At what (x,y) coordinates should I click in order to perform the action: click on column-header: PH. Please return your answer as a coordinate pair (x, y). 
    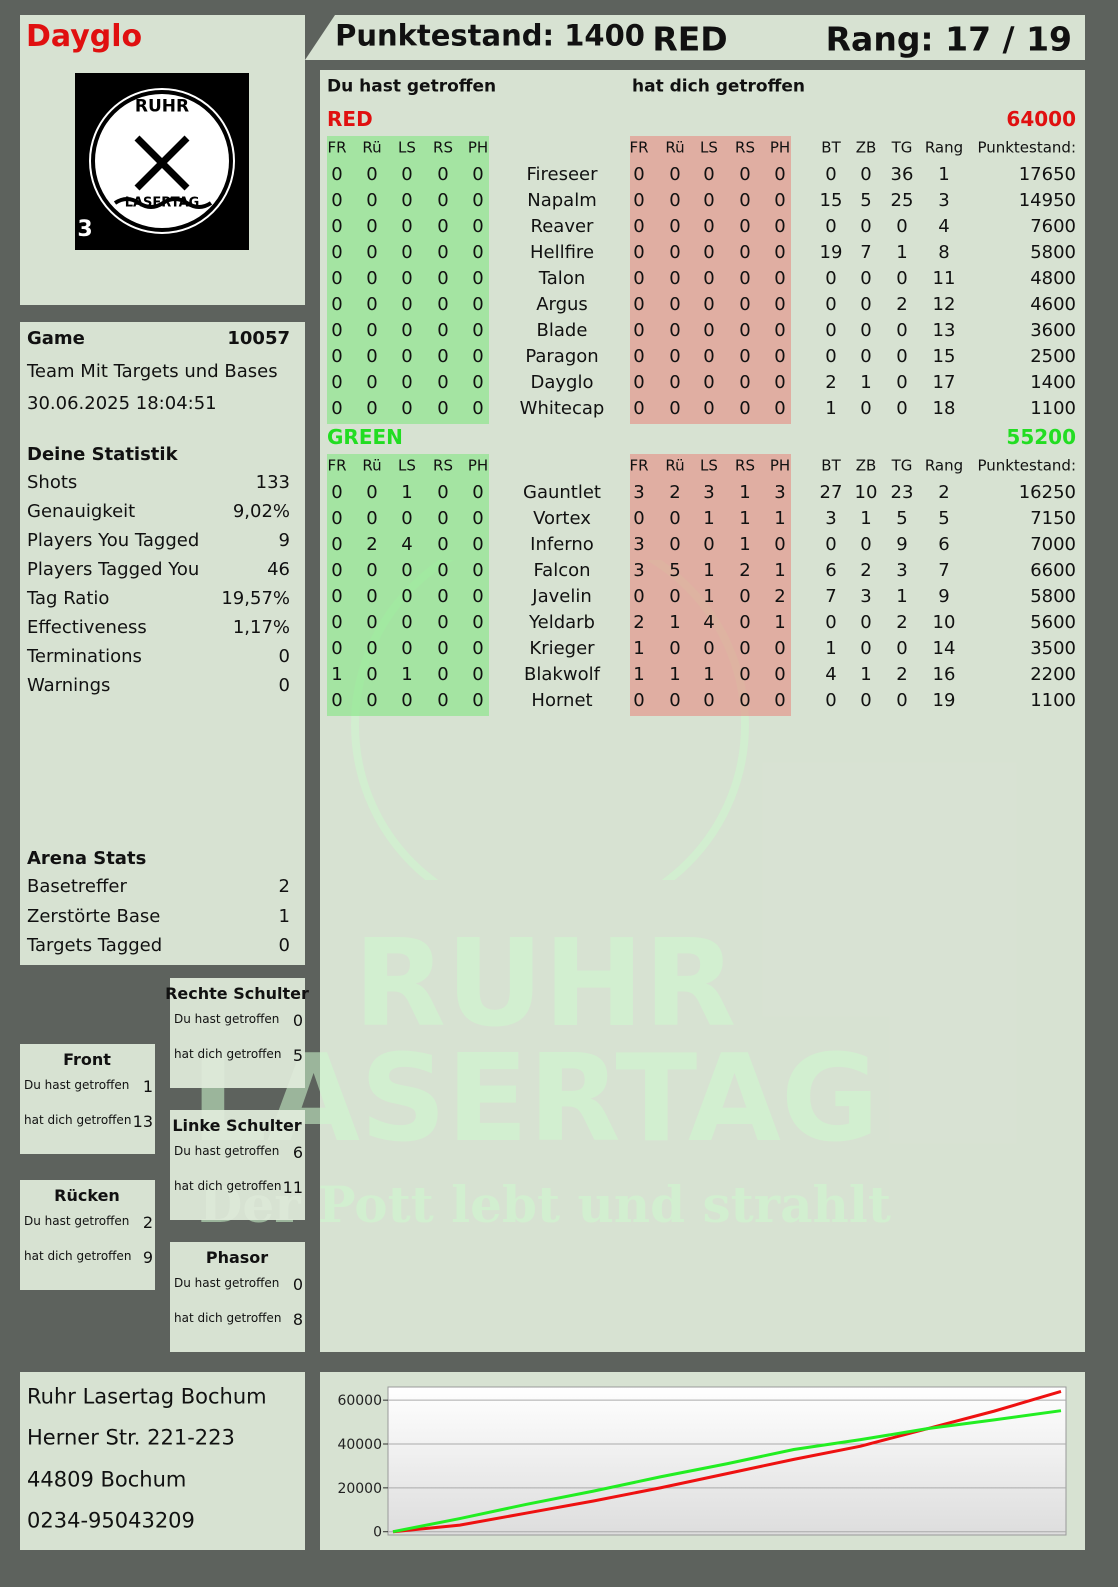
    Looking at the image, I should click on (478, 465).